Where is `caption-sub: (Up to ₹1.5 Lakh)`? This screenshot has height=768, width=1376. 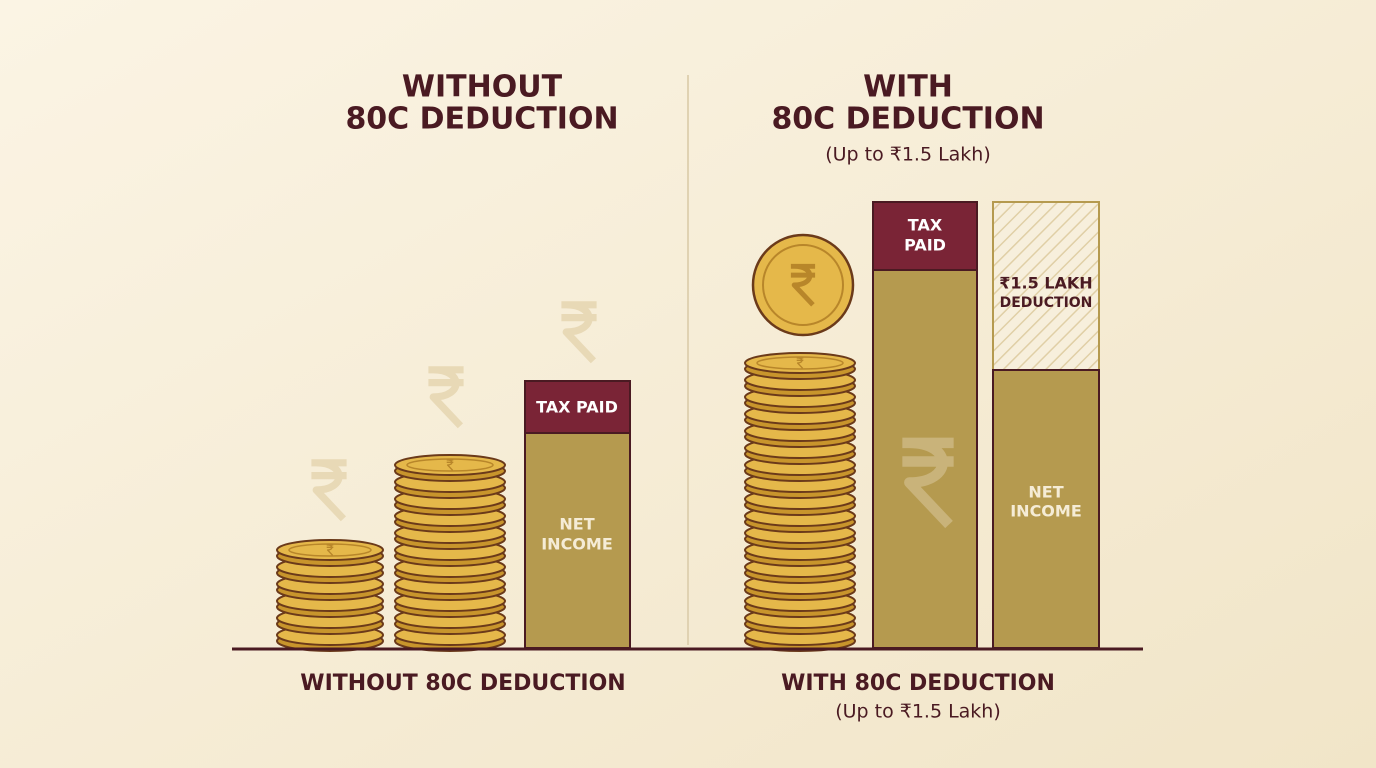
caption-sub: (Up to ₹1.5 Lakh) is located at coordinates (918, 712).